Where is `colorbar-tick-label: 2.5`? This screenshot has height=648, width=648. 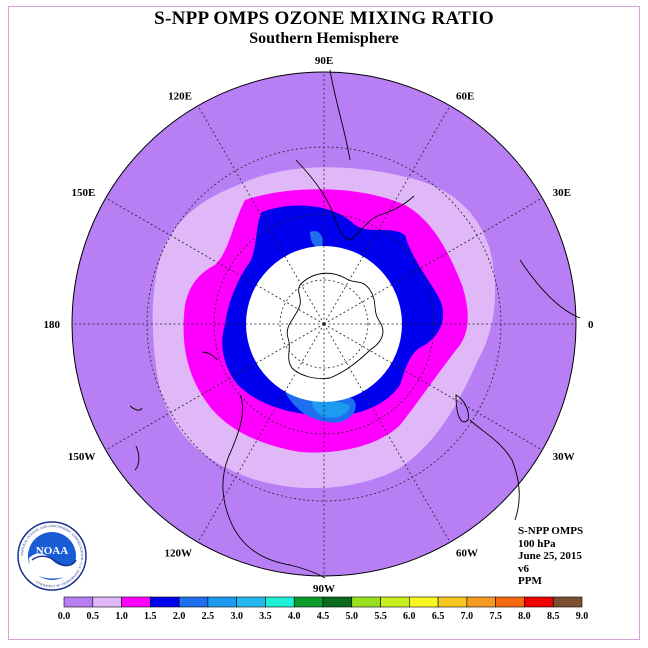 colorbar-tick-label: 2.5 is located at coordinates (208, 616).